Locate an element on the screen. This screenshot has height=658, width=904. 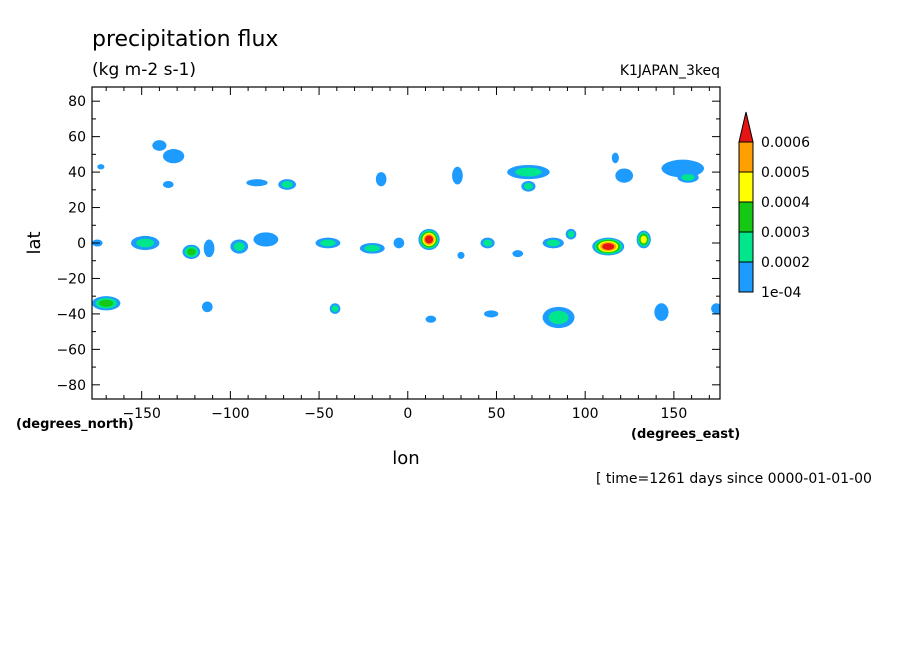
x-tick-label: 100 is located at coordinates (585, 414).